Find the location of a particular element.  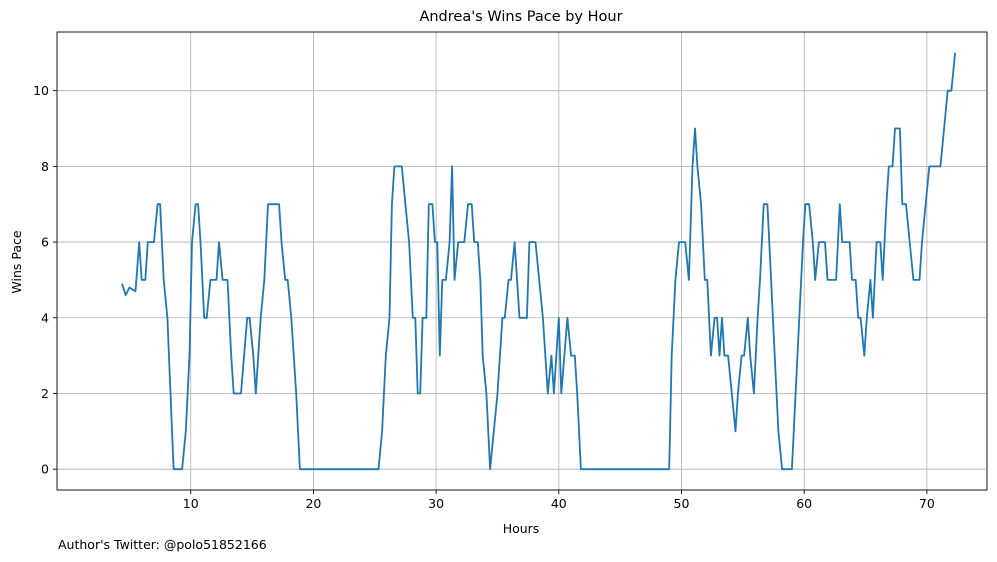

y-axis-label: Wins Pace is located at coordinates (16, 261).